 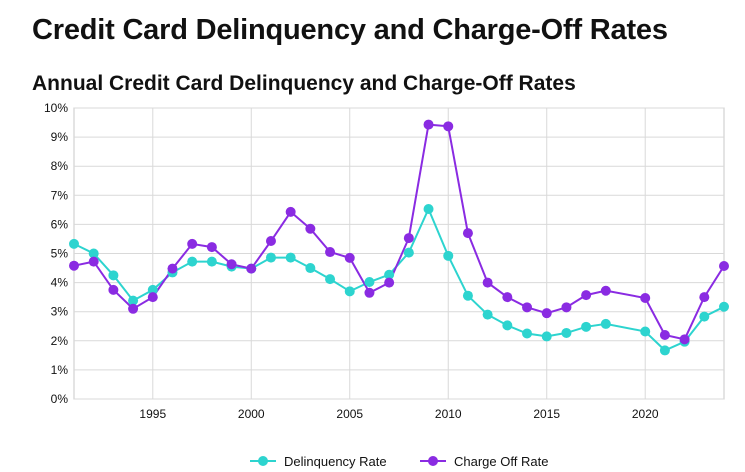 What do you see at coordinates (60, 224) in the screenshot?
I see `y-tick-label: 6%` at bounding box center [60, 224].